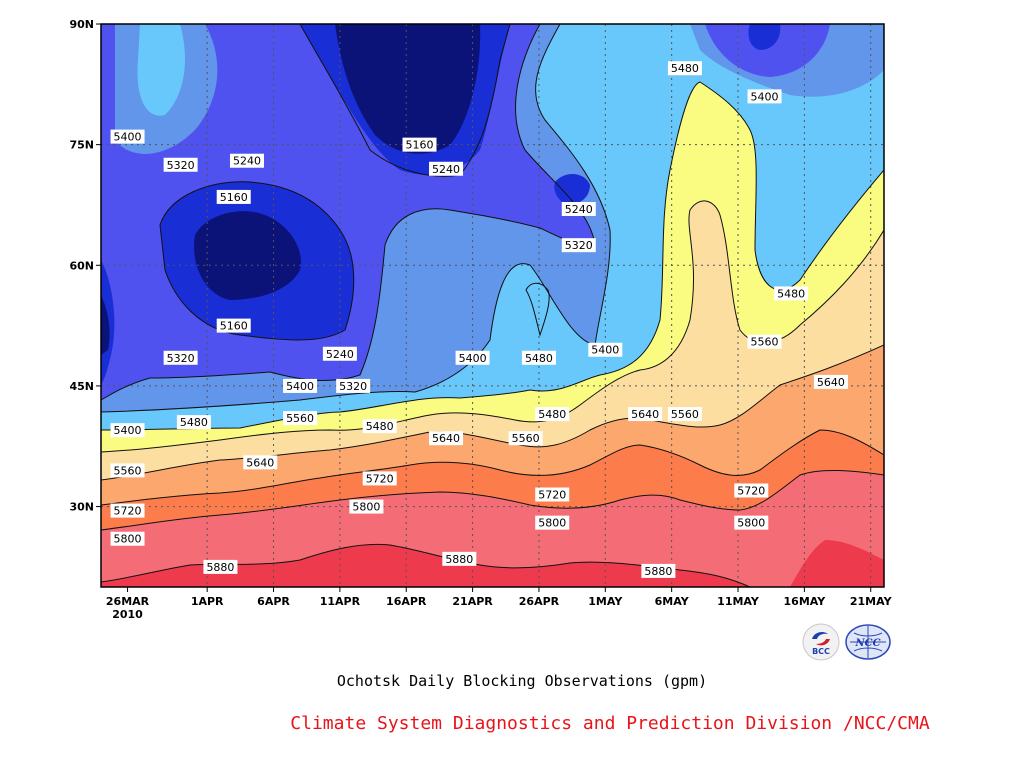 The height and width of the screenshot is (768, 1024). I want to click on x-tick-label: 26MAR, so click(128, 601).